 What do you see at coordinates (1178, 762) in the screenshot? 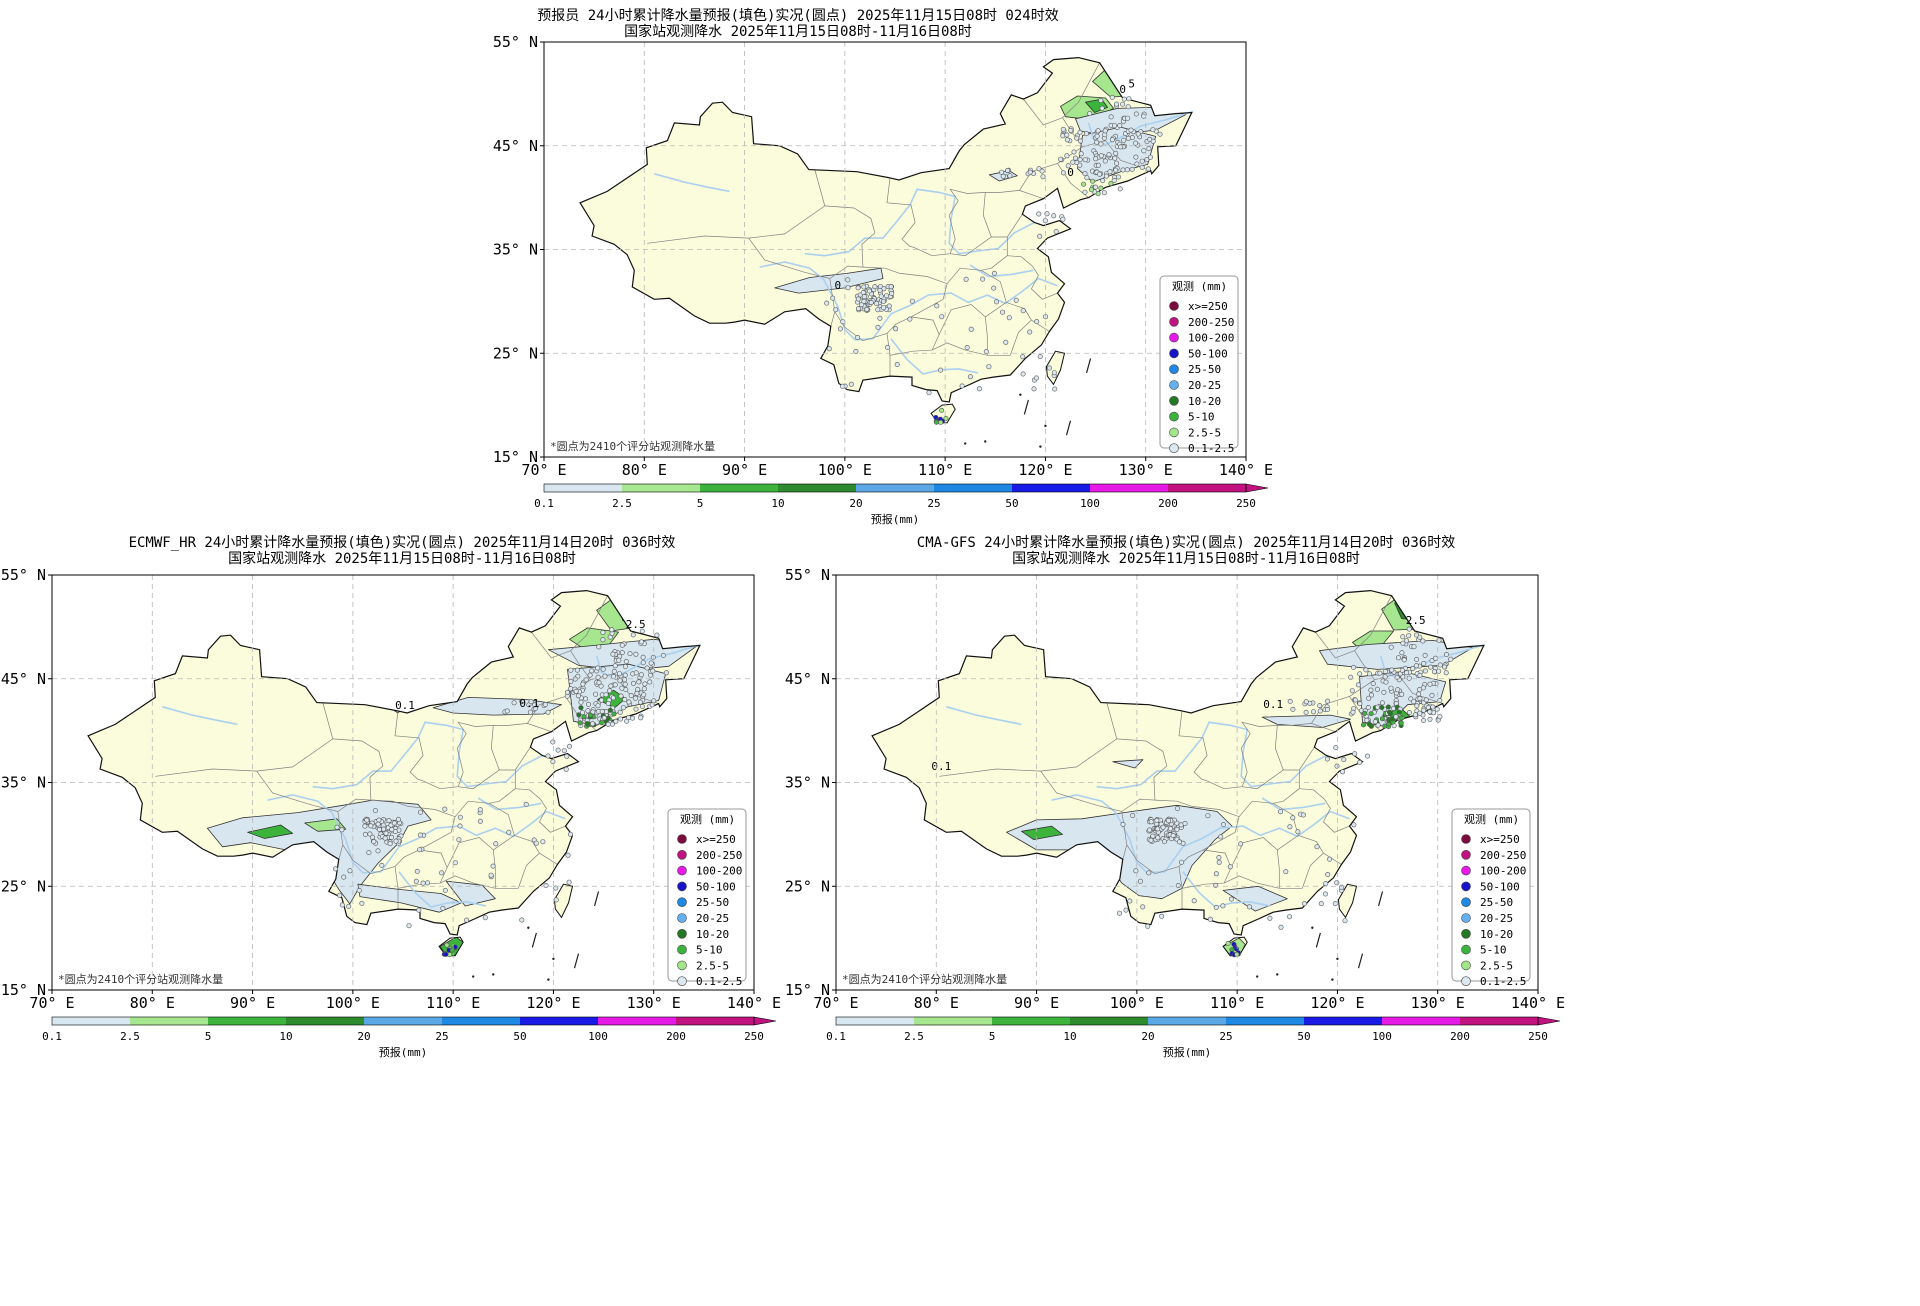
I see `china-land` at bounding box center [1178, 762].